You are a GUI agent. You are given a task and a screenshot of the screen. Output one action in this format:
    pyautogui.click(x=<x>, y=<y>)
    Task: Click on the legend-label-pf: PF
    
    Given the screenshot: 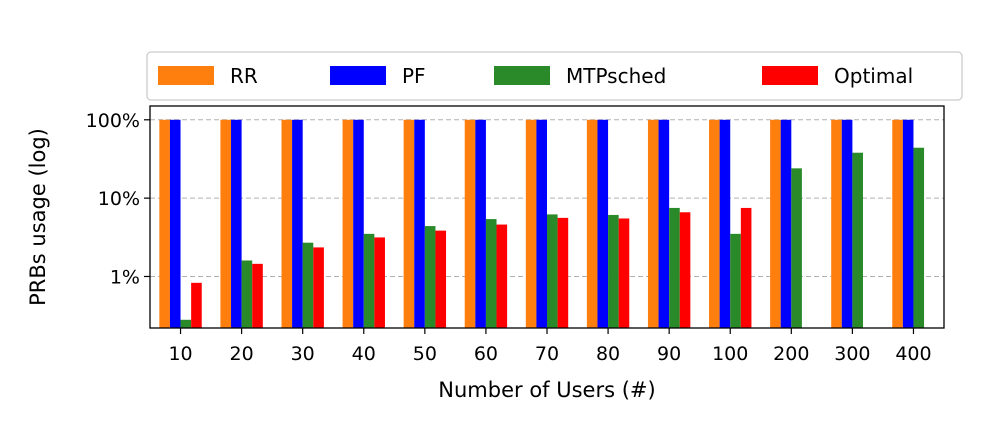 What is the action you would take?
    pyautogui.click(x=414, y=76)
    